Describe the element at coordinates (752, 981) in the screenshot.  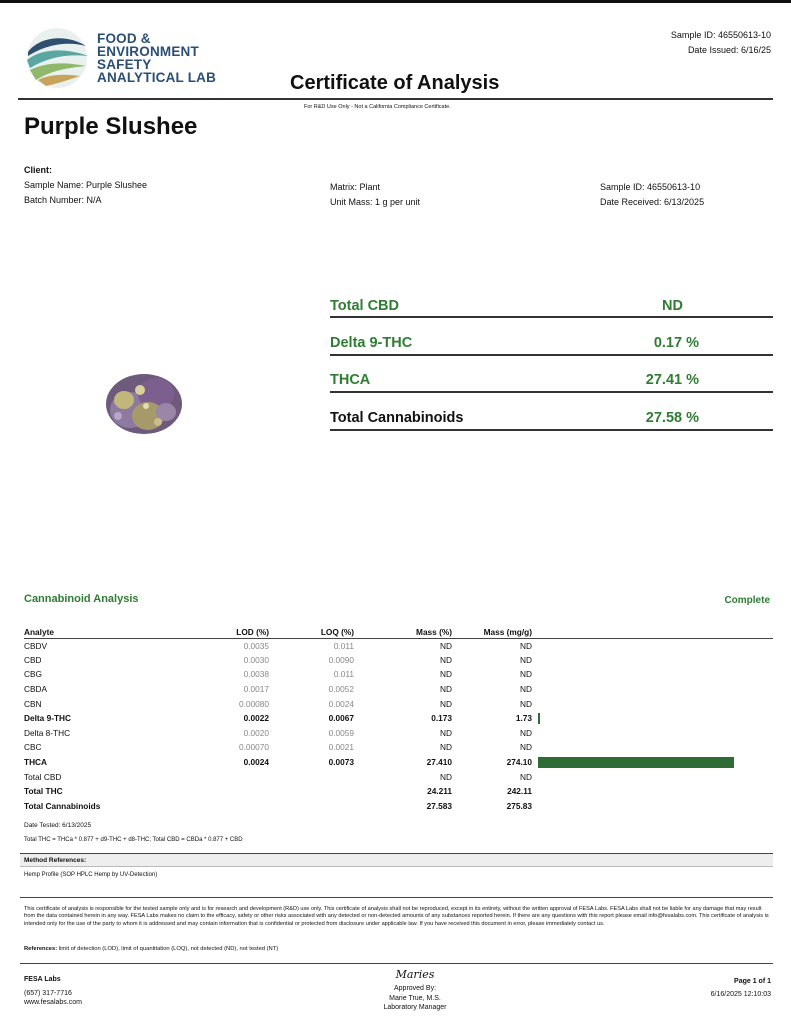
I see `page-number: Page 1 of 1` at that location.